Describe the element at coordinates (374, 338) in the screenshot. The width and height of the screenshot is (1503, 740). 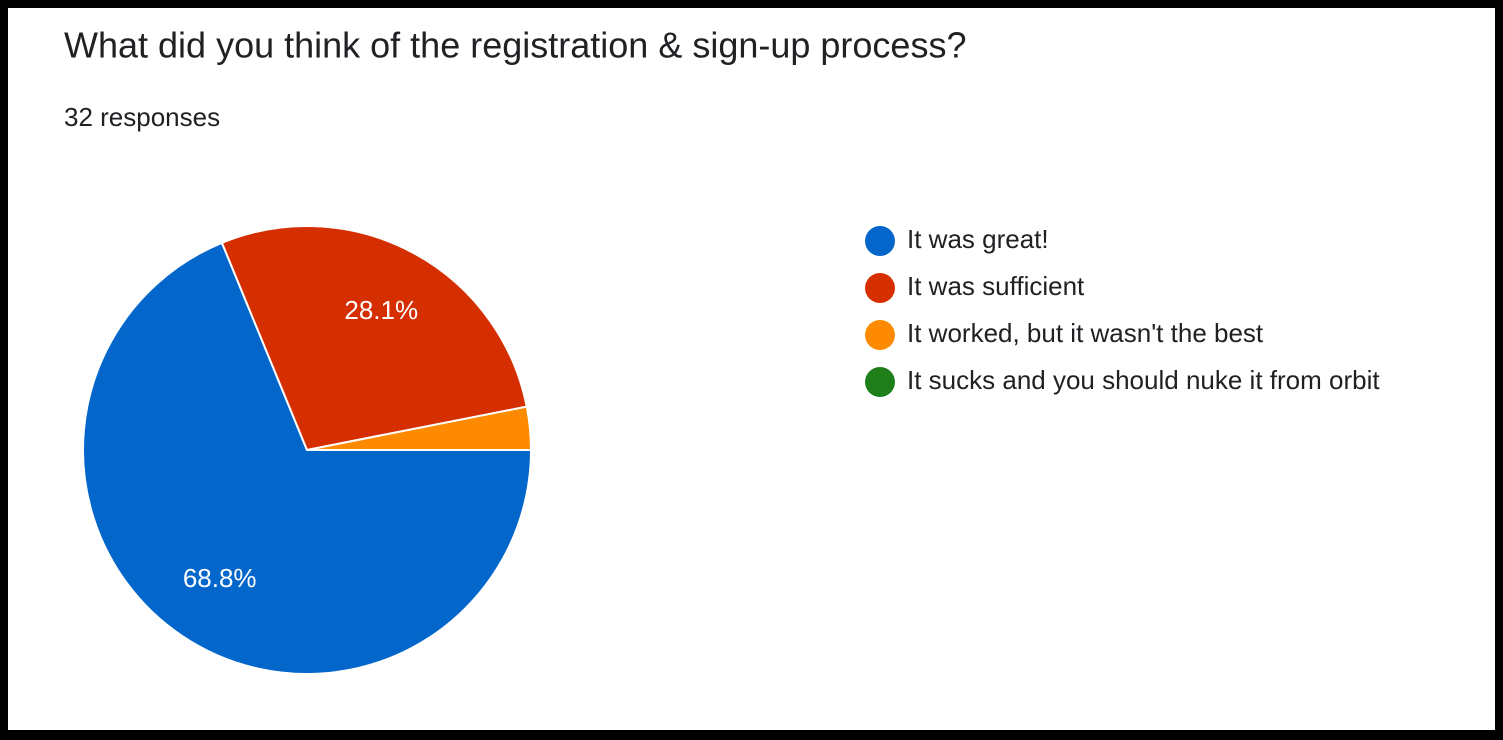
I see `pie-slice` at that location.